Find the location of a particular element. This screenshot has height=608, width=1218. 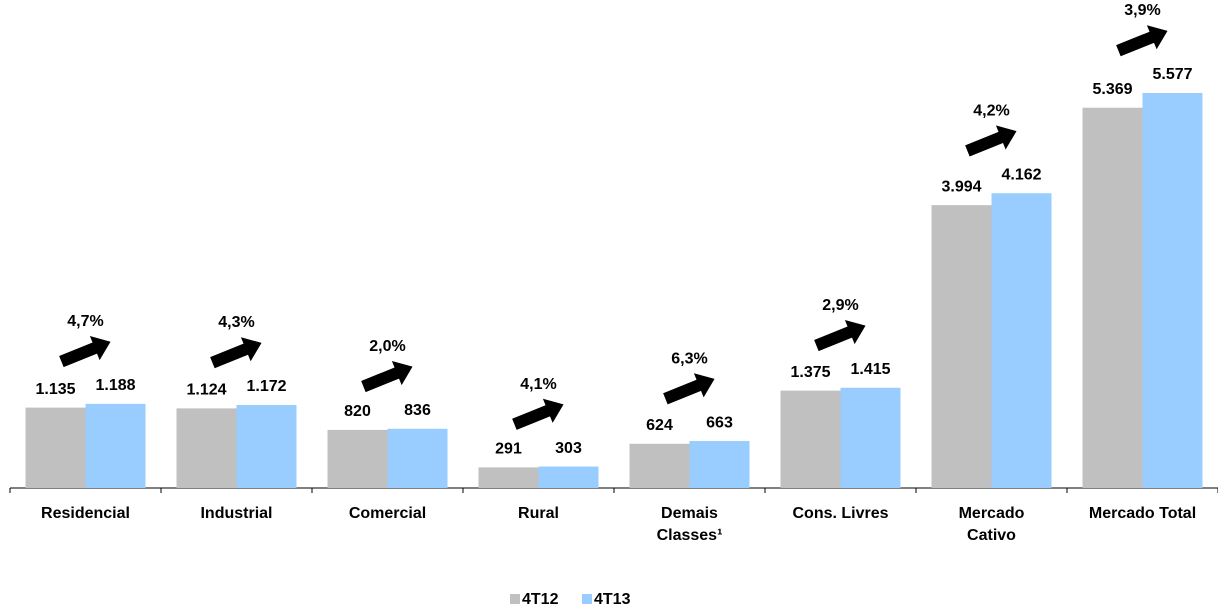

value-label: 1.415 is located at coordinates (870, 369).